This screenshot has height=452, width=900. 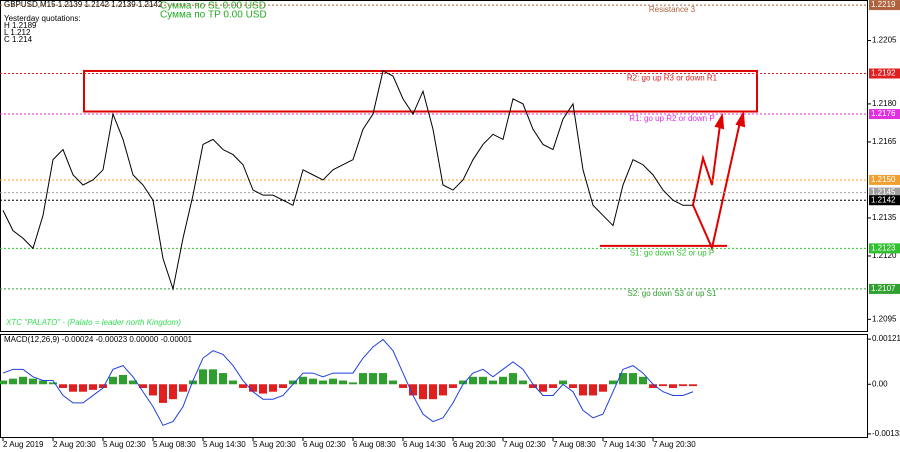 What do you see at coordinates (574, 444) in the screenshot?
I see `x-tick-label: 7 Aug 08:30` at bounding box center [574, 444].